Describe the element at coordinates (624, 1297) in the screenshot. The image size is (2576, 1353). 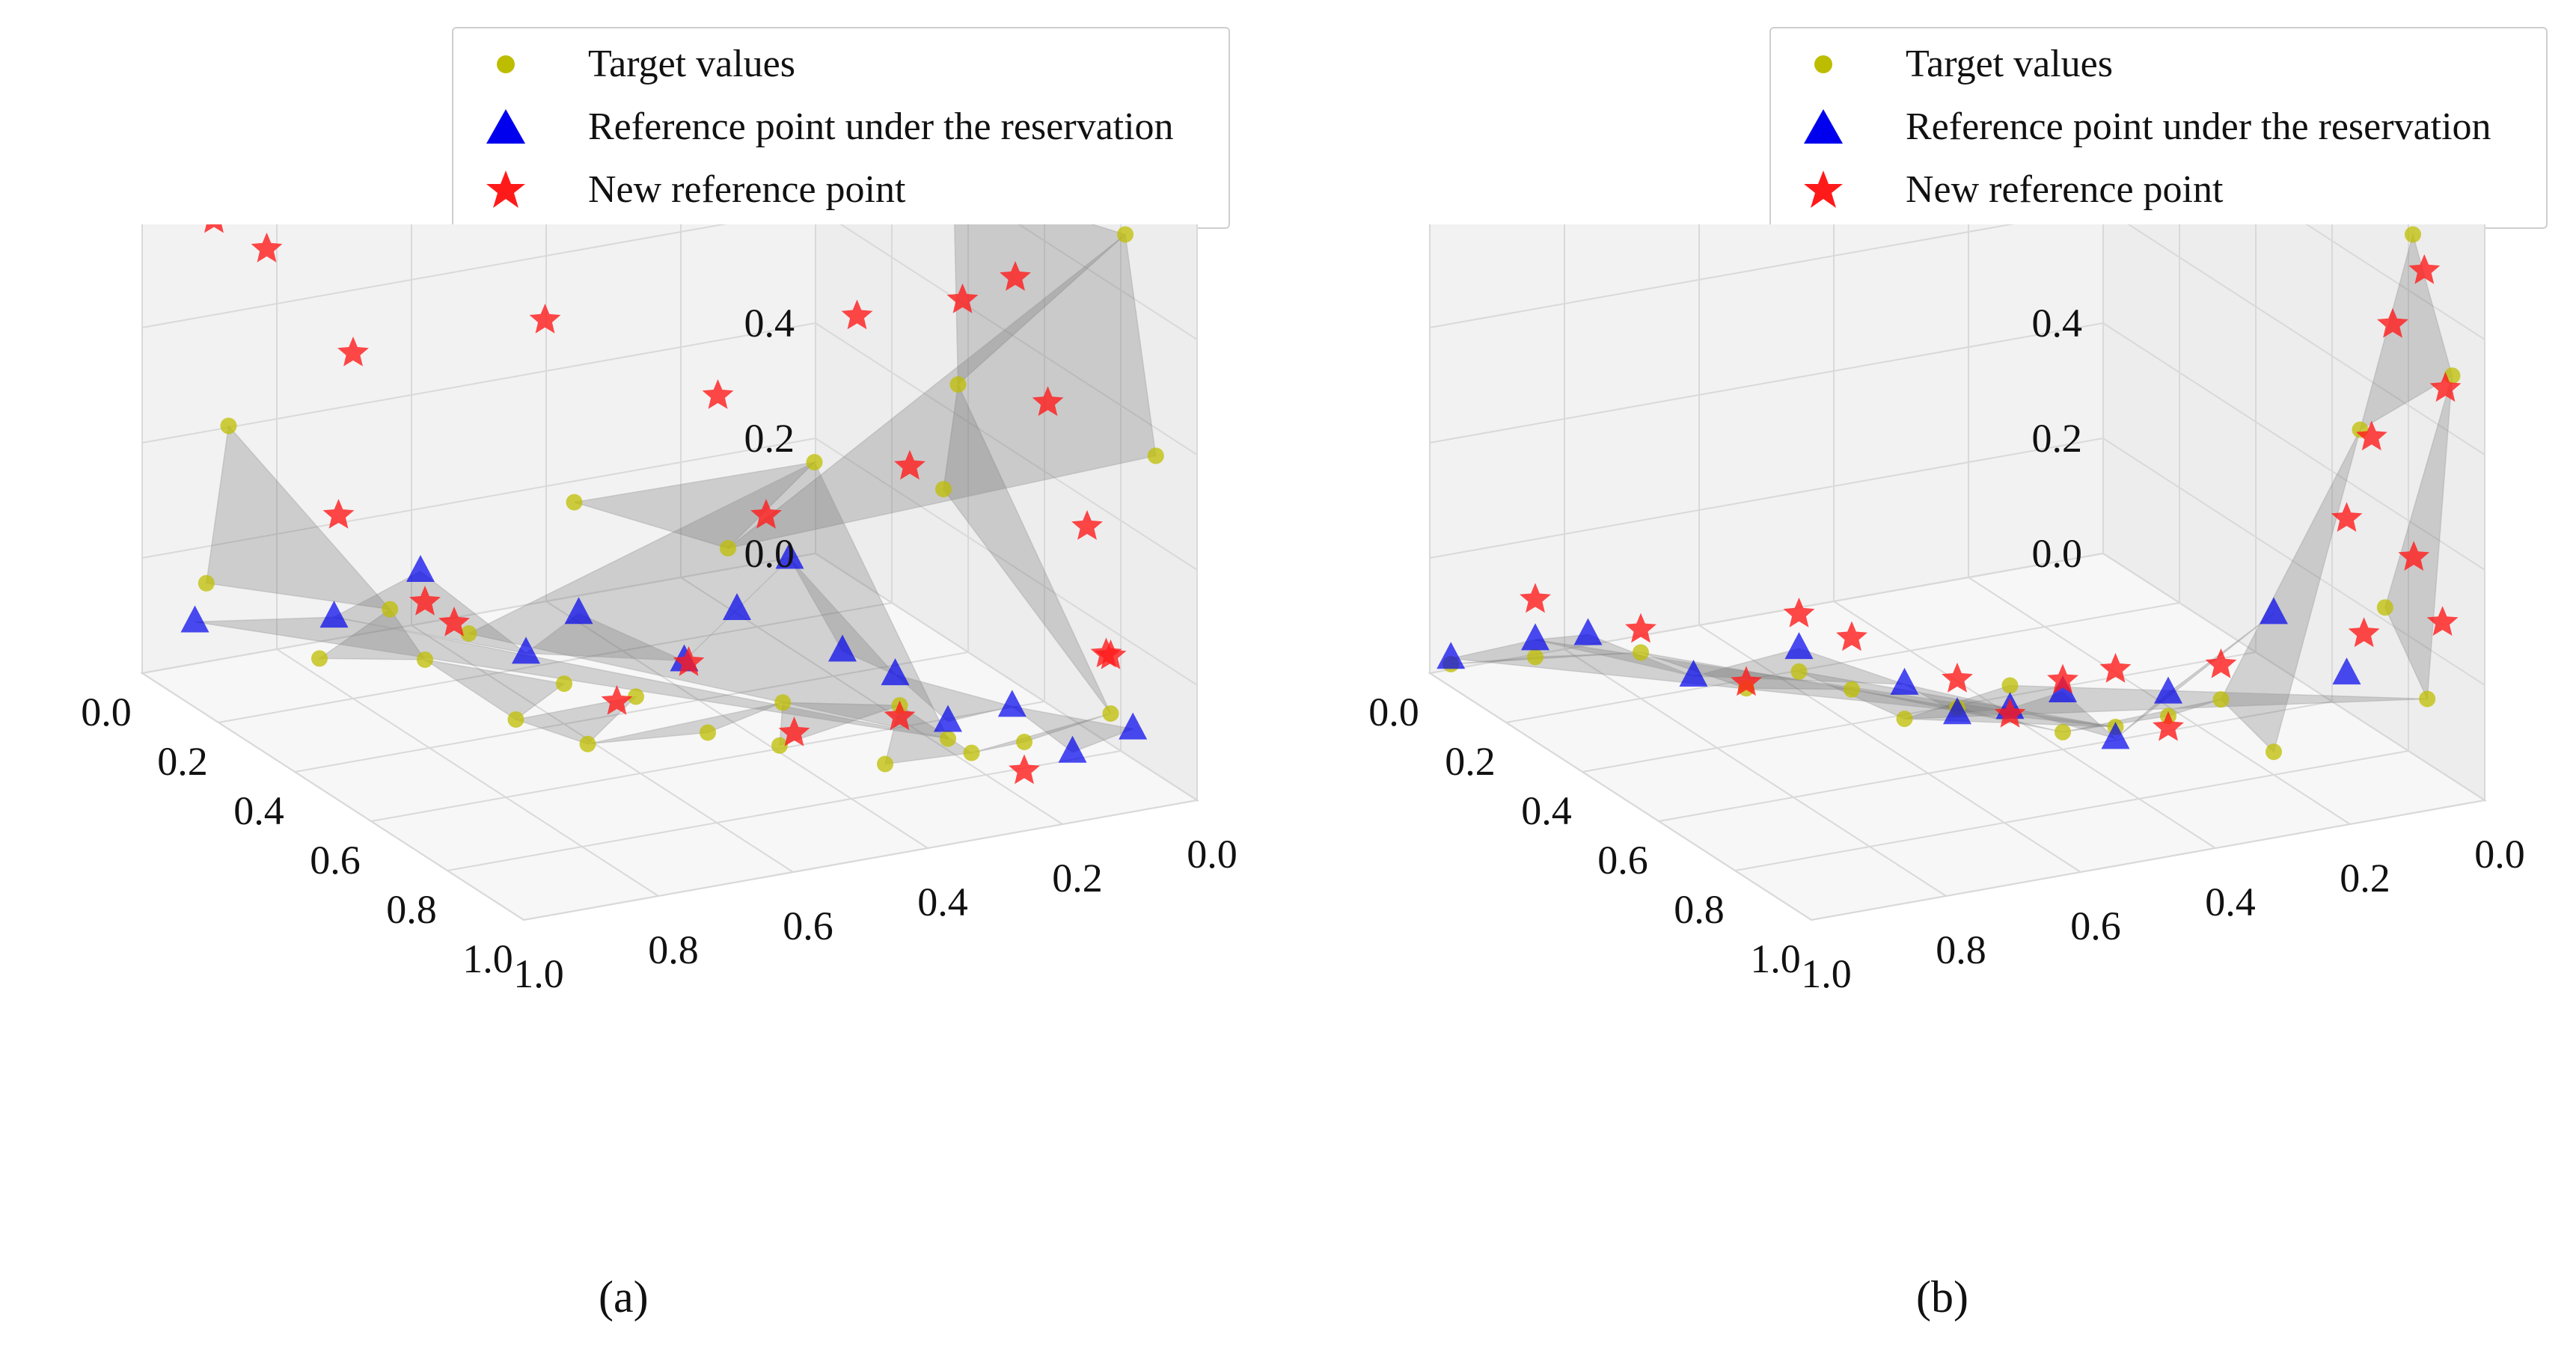
I see `caption-a: (a)` at that location.